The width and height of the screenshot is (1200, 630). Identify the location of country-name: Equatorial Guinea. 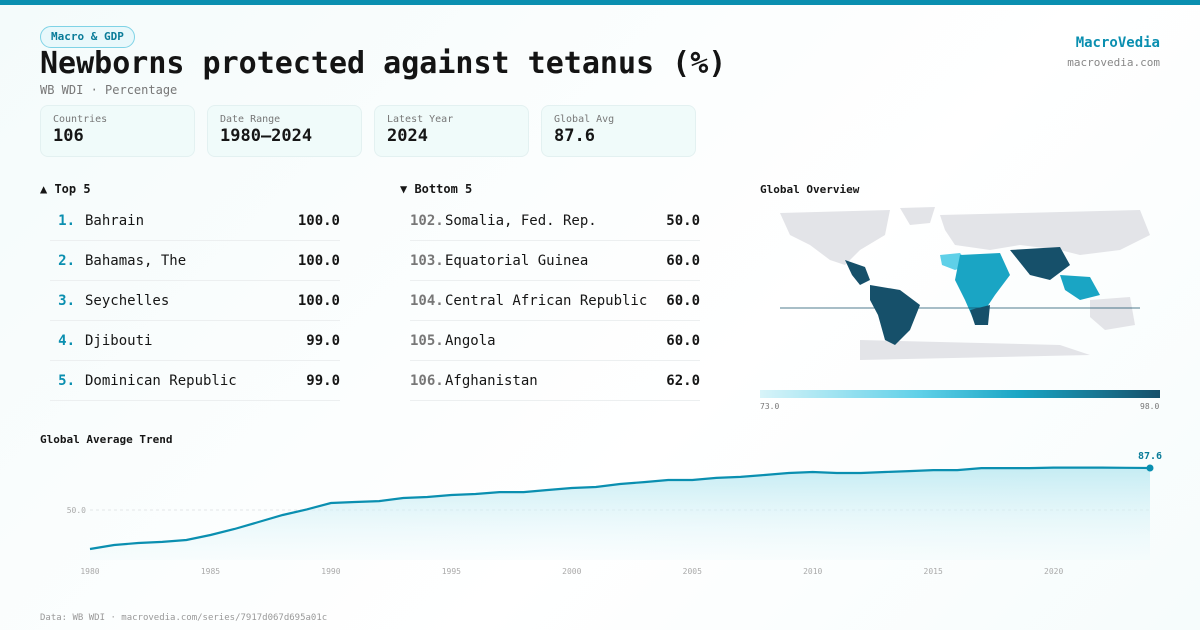
(517, 260).